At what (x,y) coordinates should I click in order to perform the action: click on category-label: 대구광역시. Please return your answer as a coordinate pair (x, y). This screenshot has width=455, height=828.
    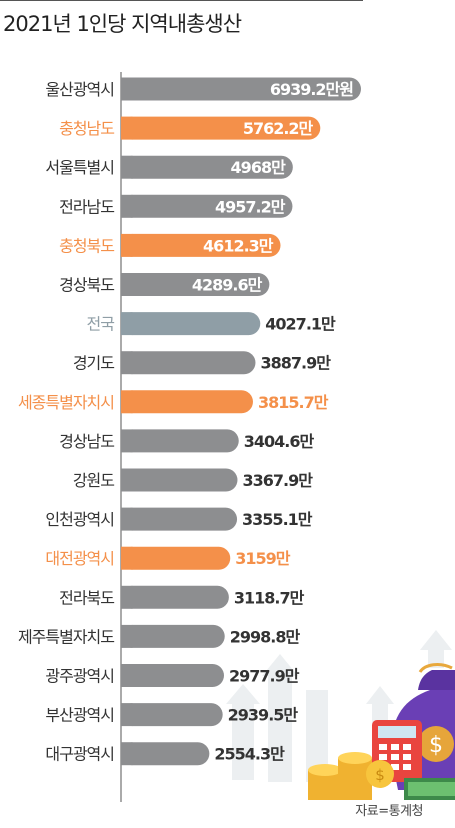
    Looking at the image, I should click on (79, 754).